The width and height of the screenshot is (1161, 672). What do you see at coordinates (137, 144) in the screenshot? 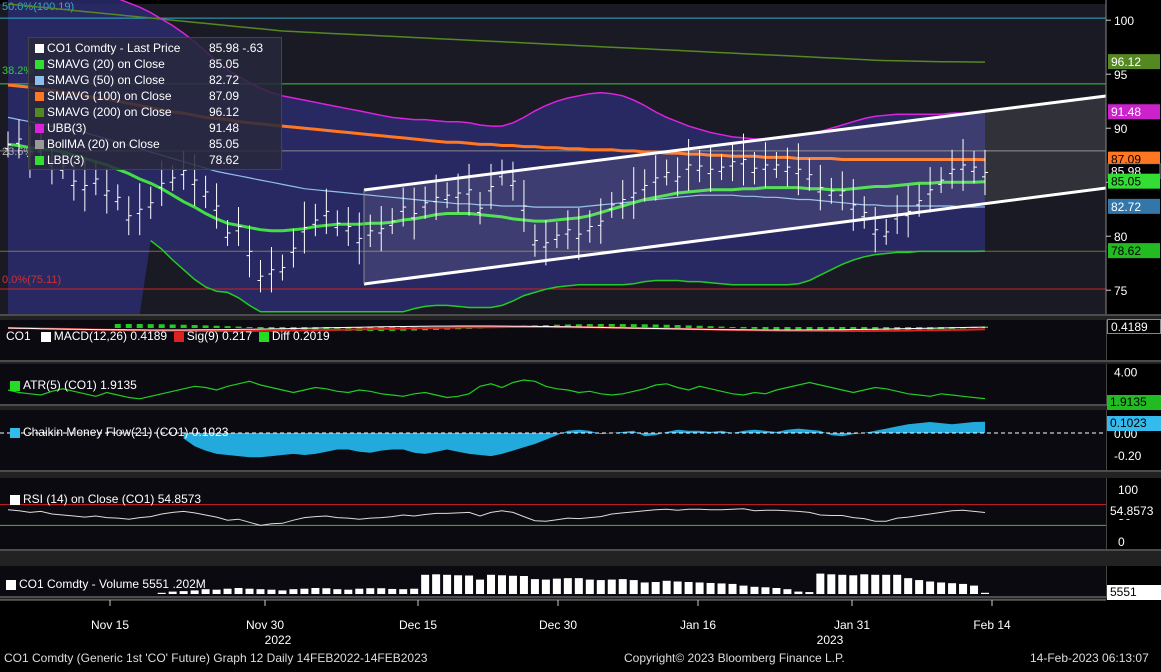
I see `legend-row: BollMA (20) on Close 85.05` at bounding box center [137, 144].